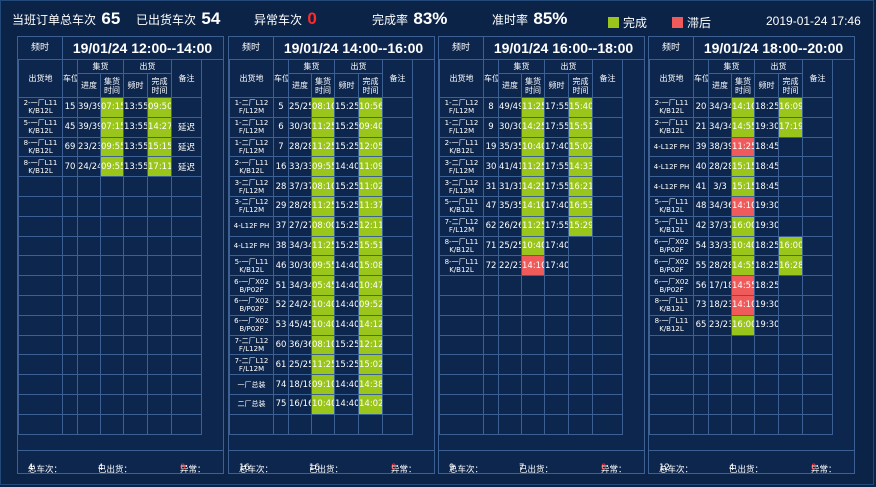 The height and width of the screenshot is (487, 876). Describe the element at coordinates (766, 246) in the screenshot. I see `cell-plan-time: 18:25` at that location.